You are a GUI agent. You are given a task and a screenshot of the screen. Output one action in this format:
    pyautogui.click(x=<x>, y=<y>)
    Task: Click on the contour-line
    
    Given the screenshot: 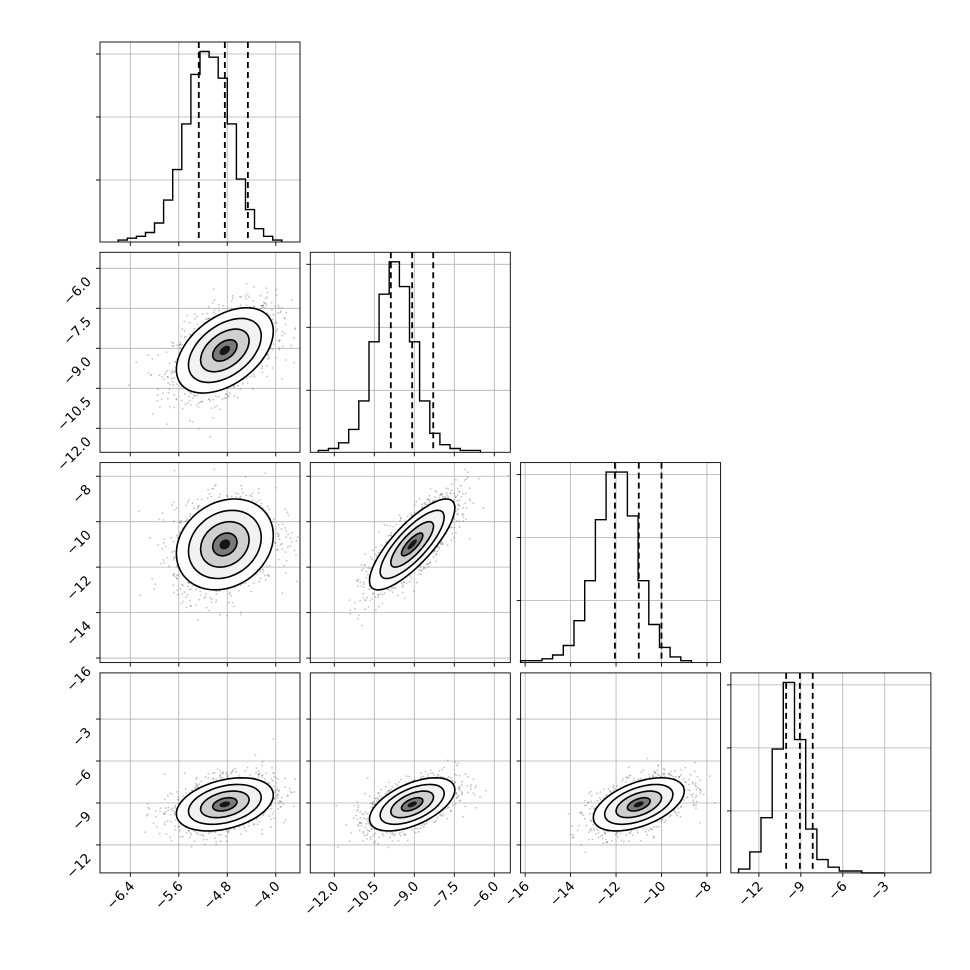 What is the action you would take?
    pyautogui.click(x=412, y=544)
    